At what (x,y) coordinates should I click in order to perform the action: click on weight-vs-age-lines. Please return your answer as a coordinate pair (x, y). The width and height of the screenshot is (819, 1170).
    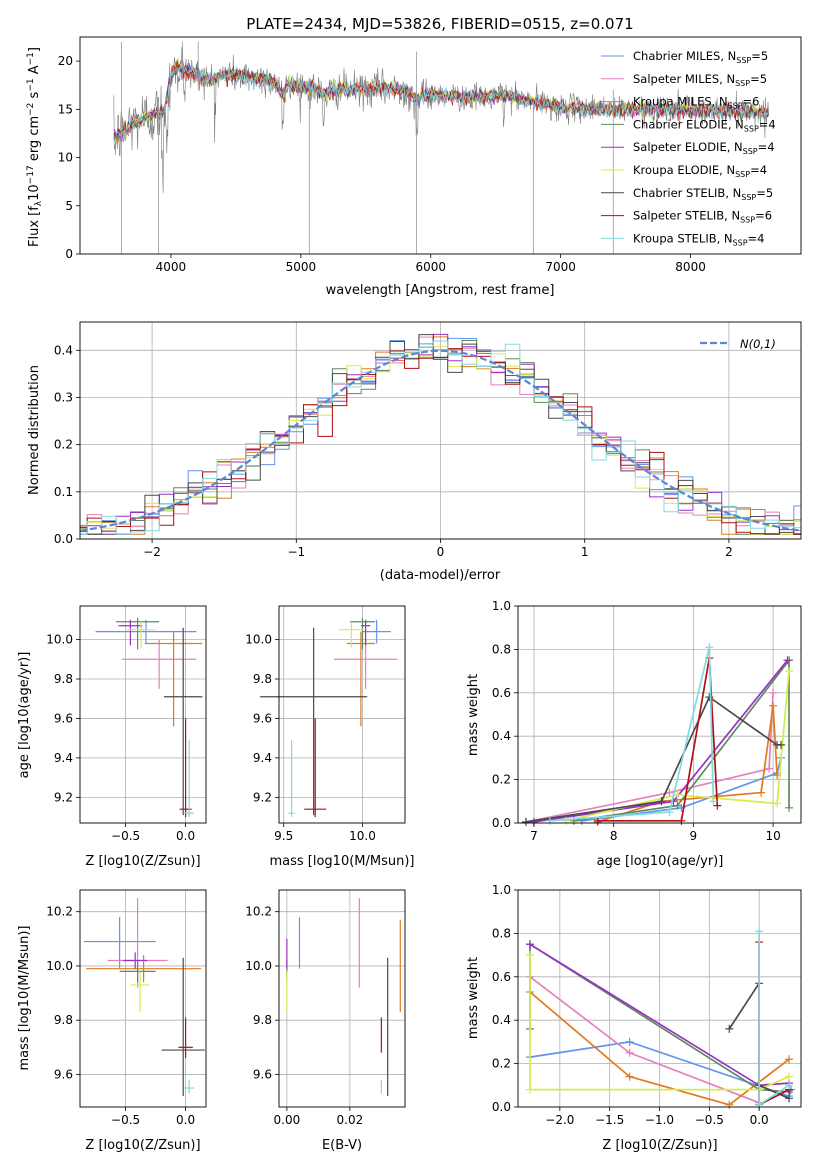
    Looking at the image, I should click on (657, 734).